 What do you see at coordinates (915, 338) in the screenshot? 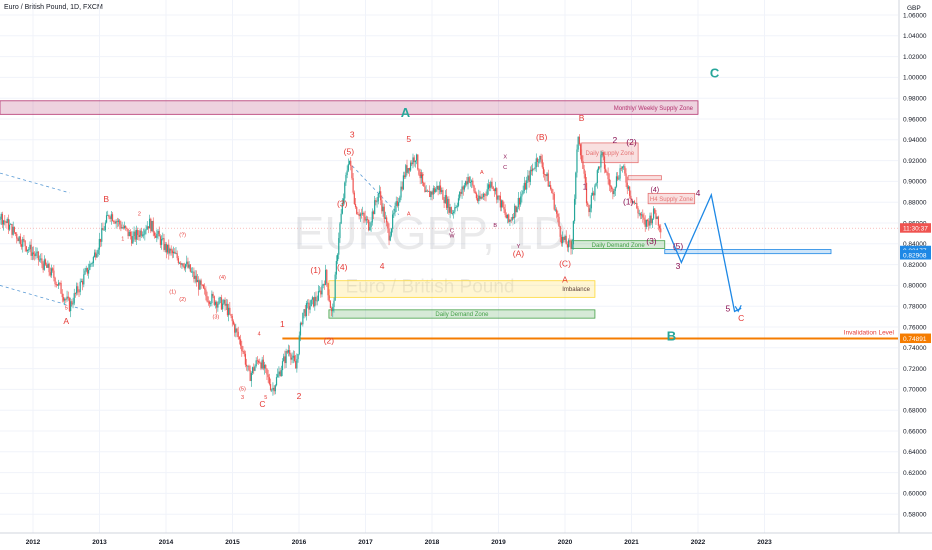
I see `price-marker` at bounding box center [915, 338].